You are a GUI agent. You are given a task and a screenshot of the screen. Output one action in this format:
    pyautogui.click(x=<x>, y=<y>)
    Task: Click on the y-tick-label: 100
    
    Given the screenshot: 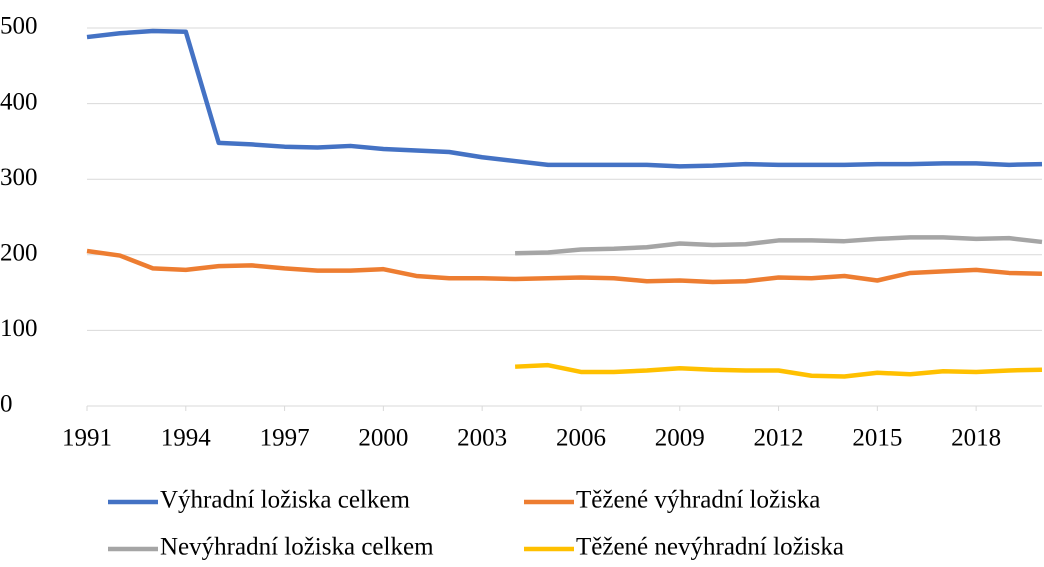 What is the action you would take?
    pyautogui.click(x=19, y=328)
    